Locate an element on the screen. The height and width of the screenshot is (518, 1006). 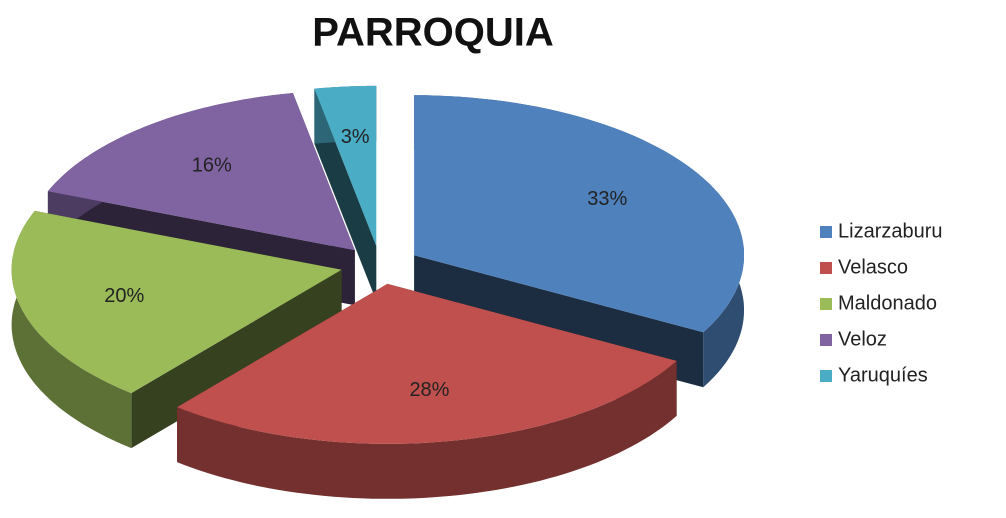
data-label: 16% is located at coordinates (212, 166).